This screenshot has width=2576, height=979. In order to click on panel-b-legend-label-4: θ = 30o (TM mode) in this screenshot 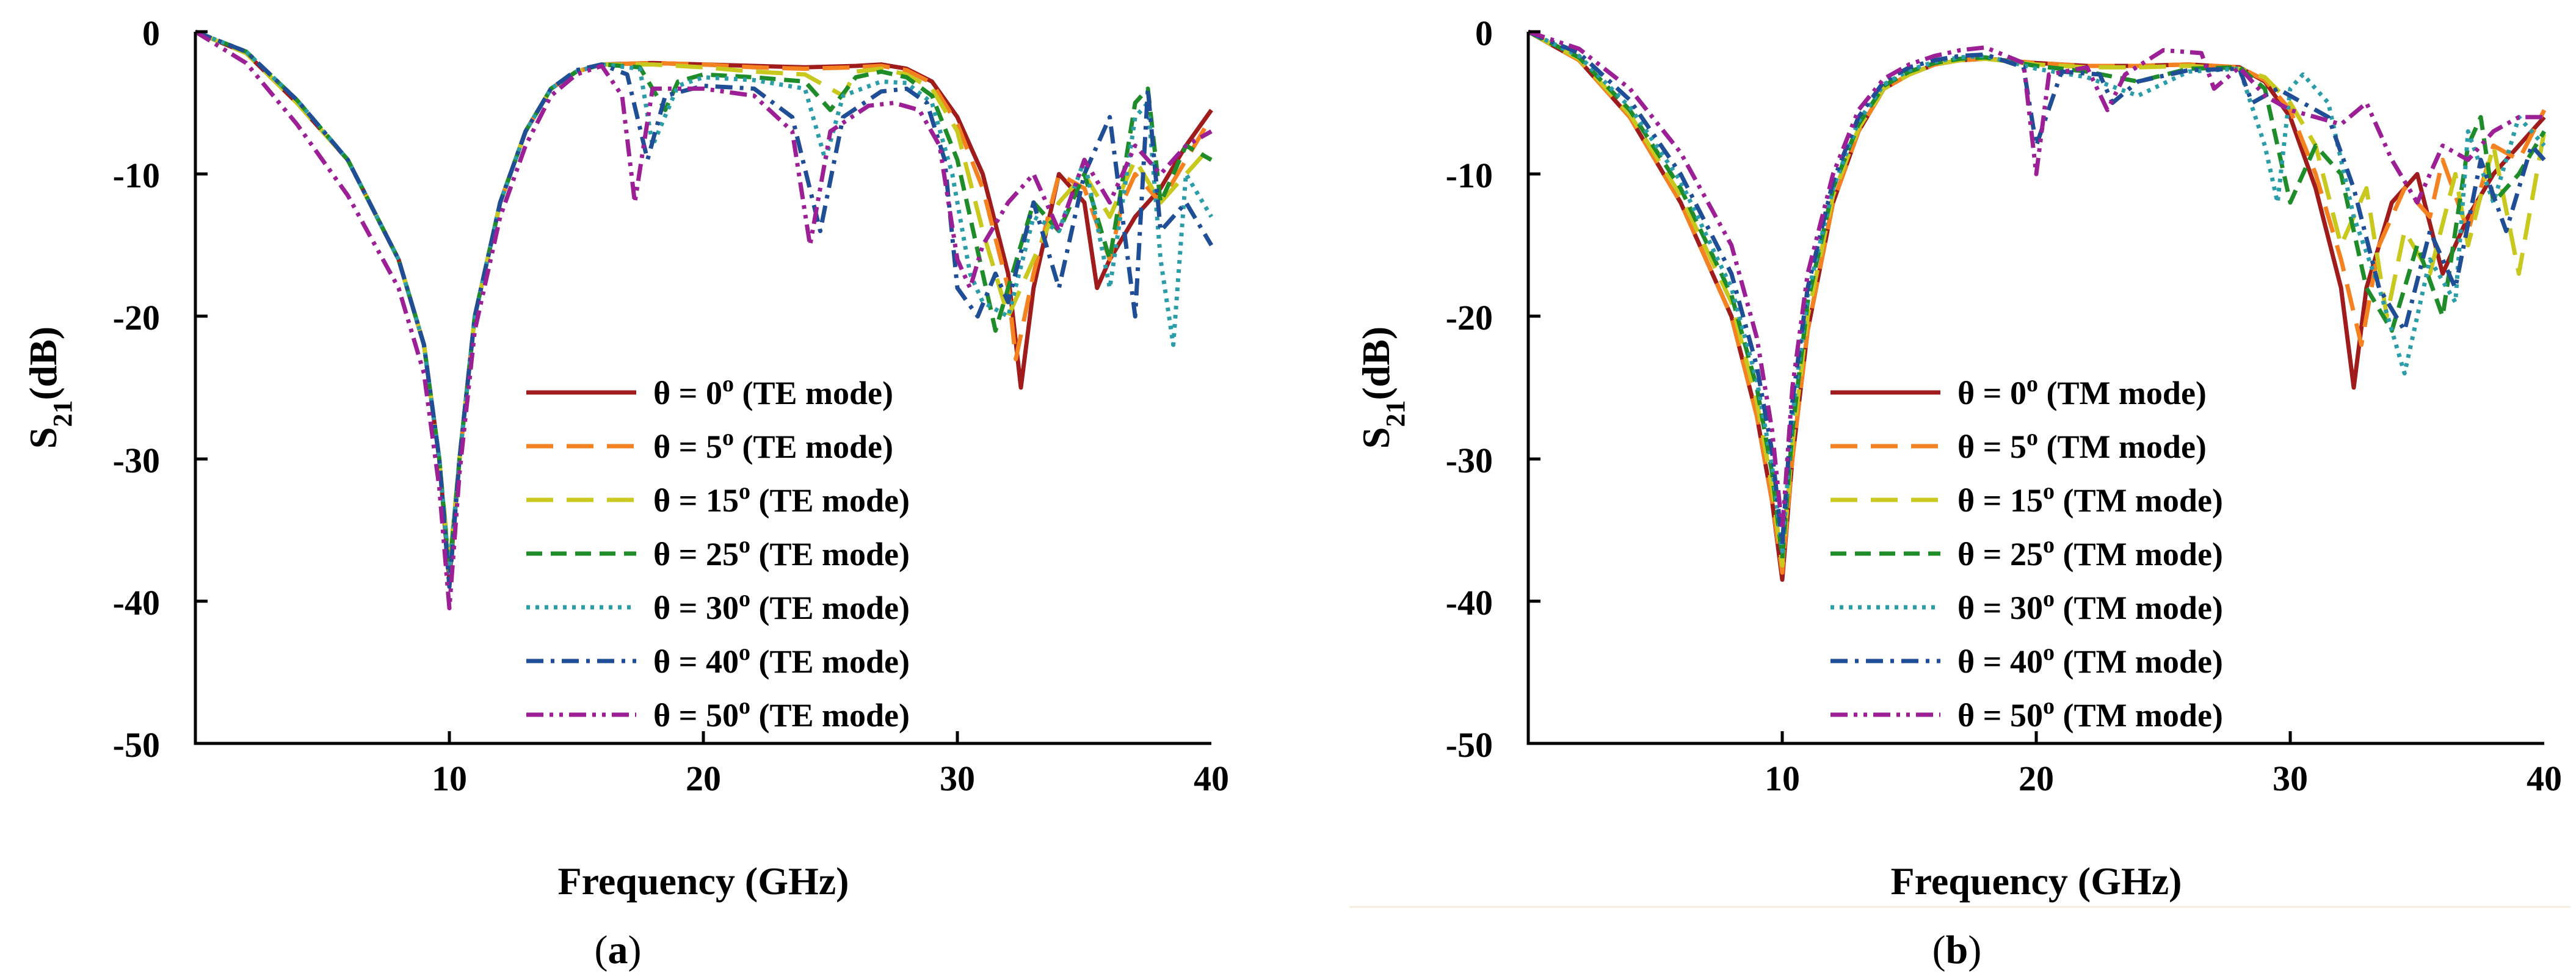, I will do `click(2090, 606)`.